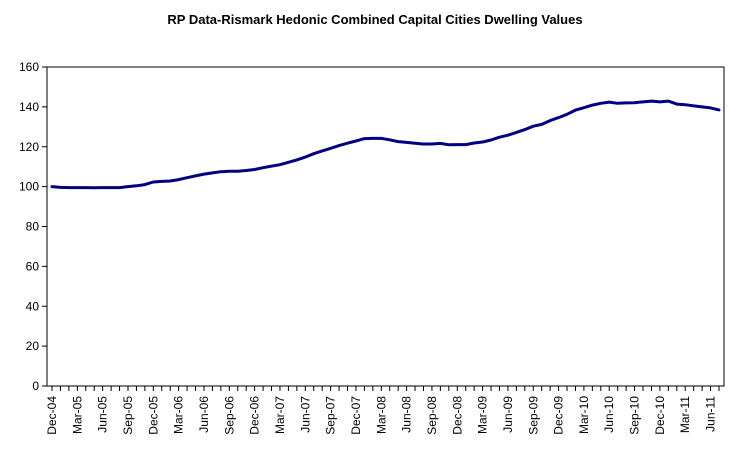  I want to click on y-axis: 0 20 40 60 80 100 120 140 160, so click(33, 226).